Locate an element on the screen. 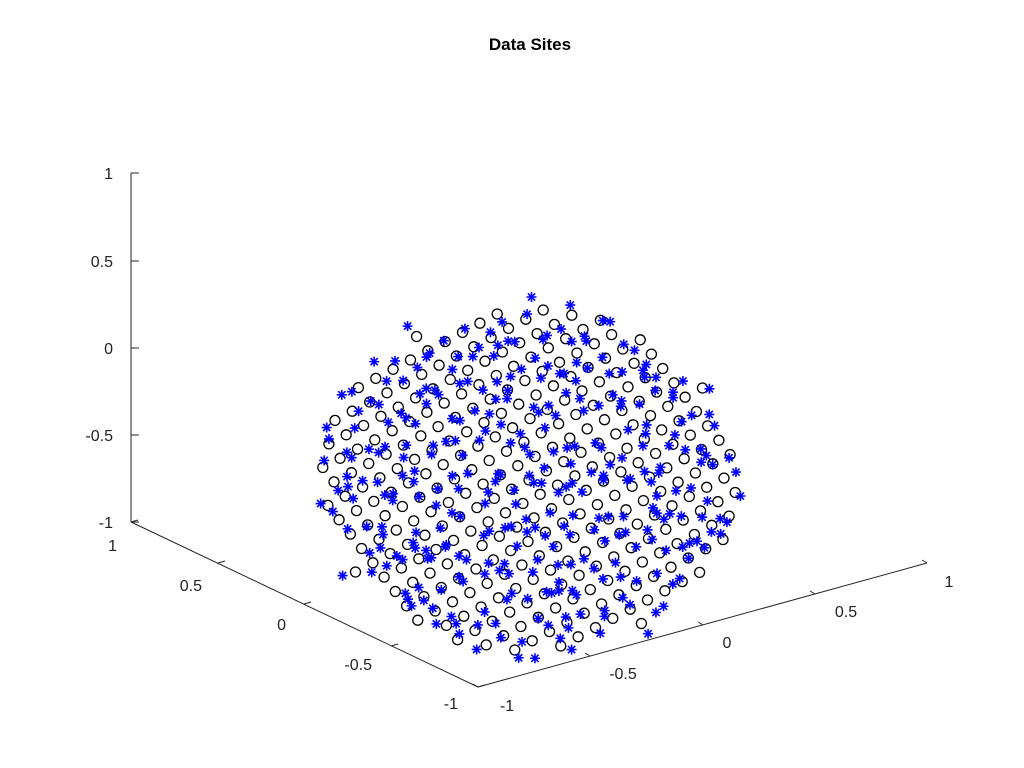 The width and height of the screenshot is (1024, 768). z-tick-label: 0 is located at coordinates (108, 349).